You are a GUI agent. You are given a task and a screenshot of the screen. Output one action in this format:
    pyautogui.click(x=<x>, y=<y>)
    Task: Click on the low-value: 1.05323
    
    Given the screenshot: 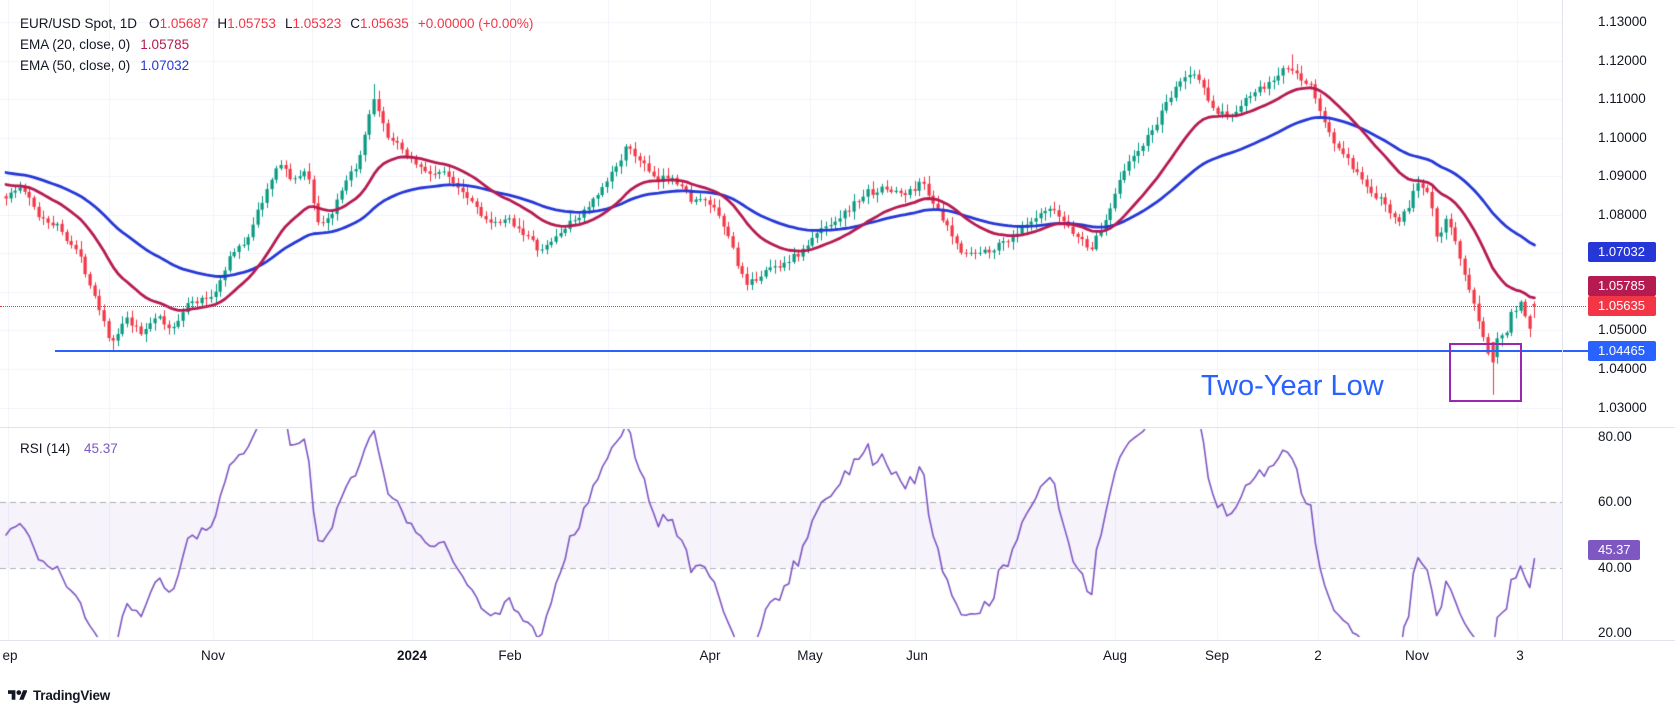 What is the action you would take?
    pyautogui.click(x=317, y=23)
    